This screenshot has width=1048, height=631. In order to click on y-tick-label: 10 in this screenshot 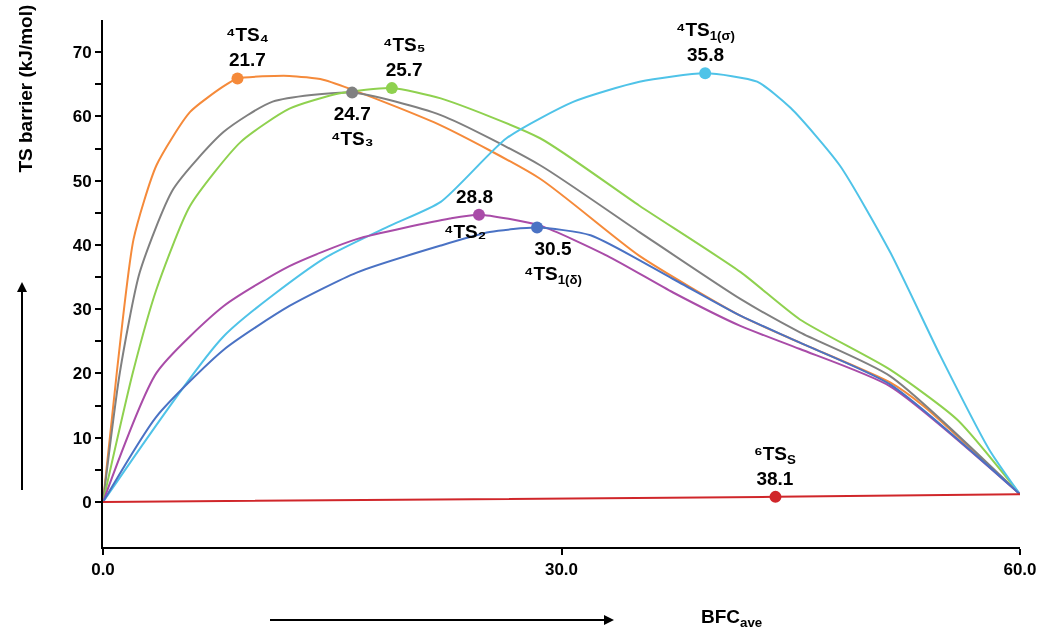, I will do `click(82, 438)`.